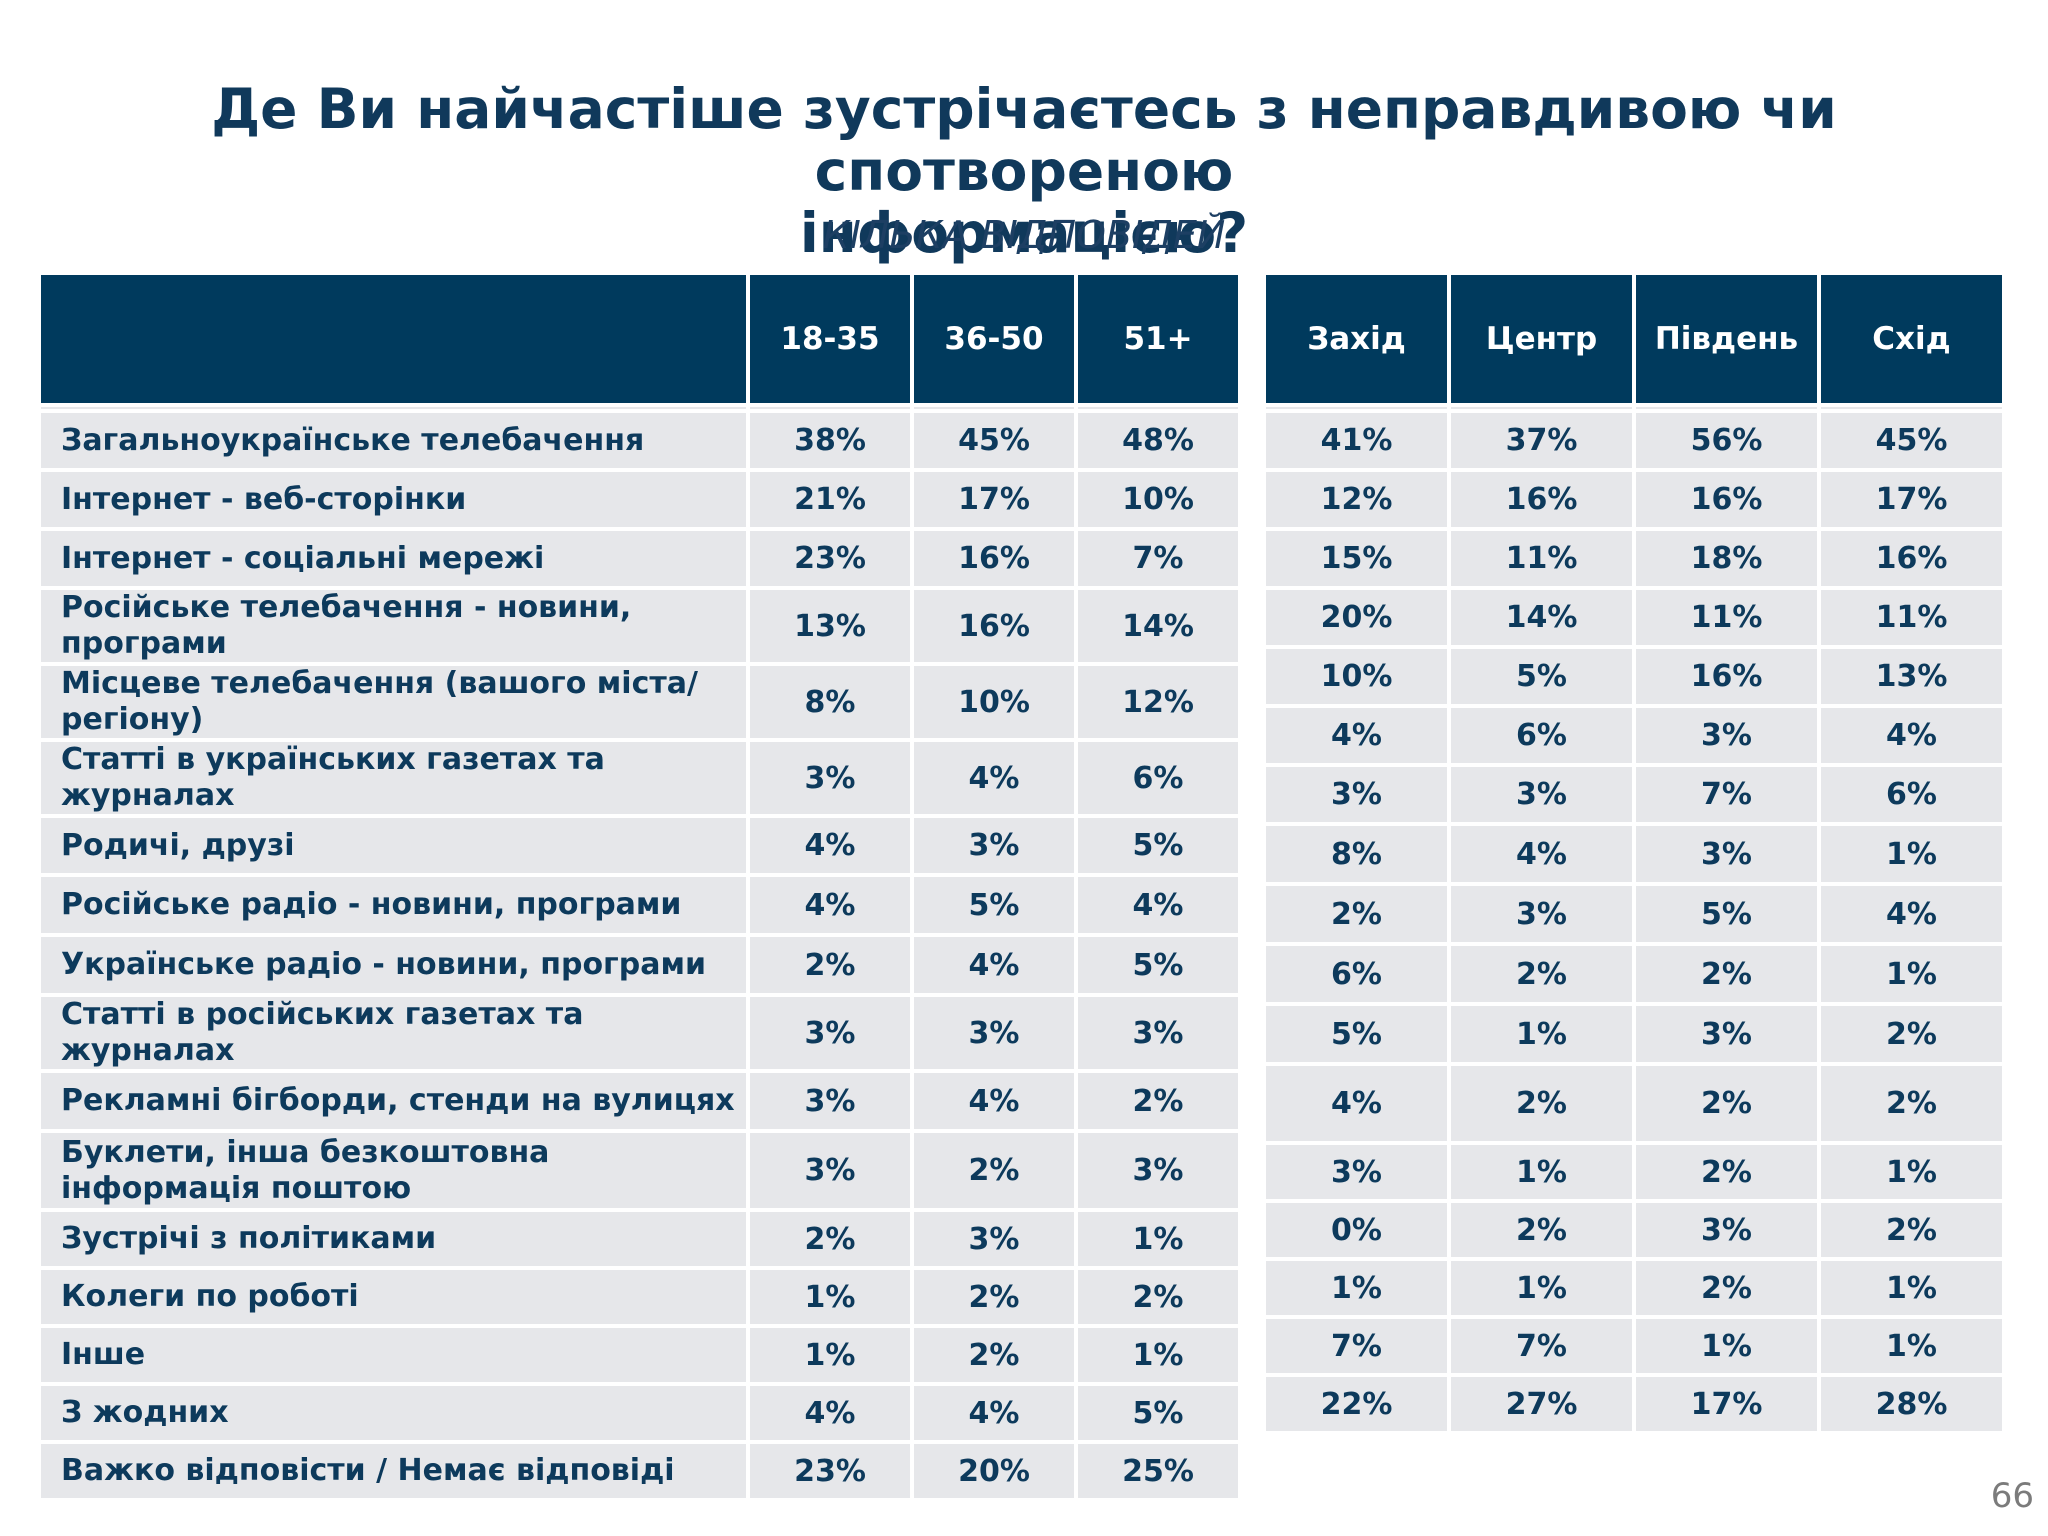 The width and height of the screenshot is (2048, 1536). What do you see at coordinates (1634, 914) in the screenshot?
I see `table-row: 2% 3% 5% 4%` at bounding box center [1634, 914].